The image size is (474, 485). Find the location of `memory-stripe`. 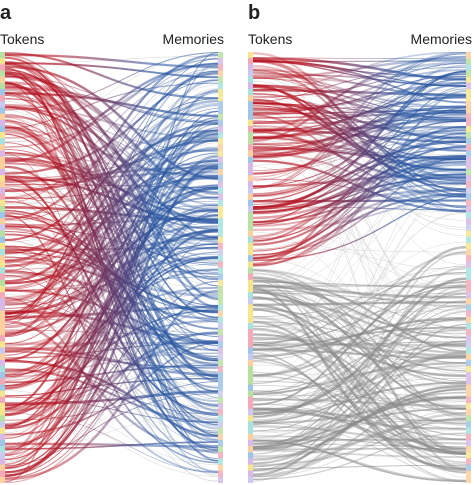

memory-stripe is located at coordinates (468, 267).